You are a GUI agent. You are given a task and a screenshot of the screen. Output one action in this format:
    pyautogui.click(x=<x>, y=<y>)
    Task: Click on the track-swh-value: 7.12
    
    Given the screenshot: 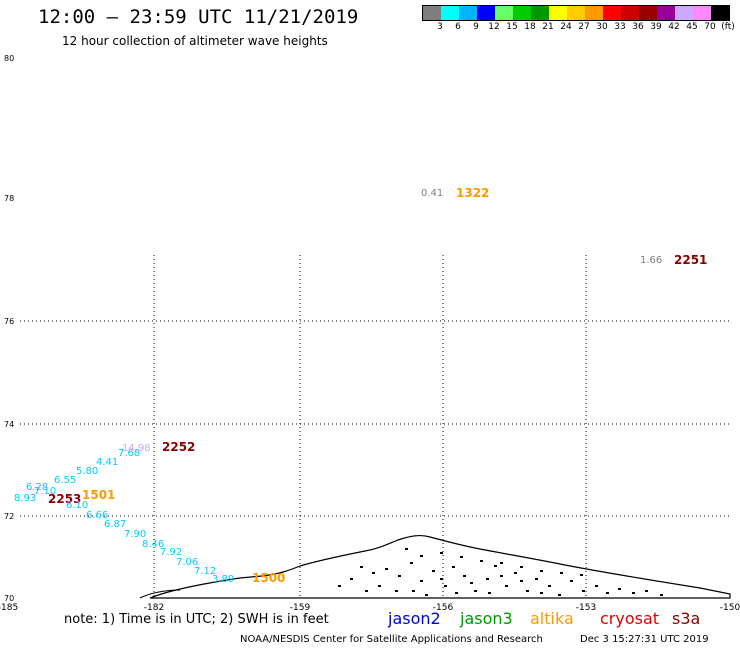 What is the action you would take?
    pyautogui.click(x=205, y=571)
    